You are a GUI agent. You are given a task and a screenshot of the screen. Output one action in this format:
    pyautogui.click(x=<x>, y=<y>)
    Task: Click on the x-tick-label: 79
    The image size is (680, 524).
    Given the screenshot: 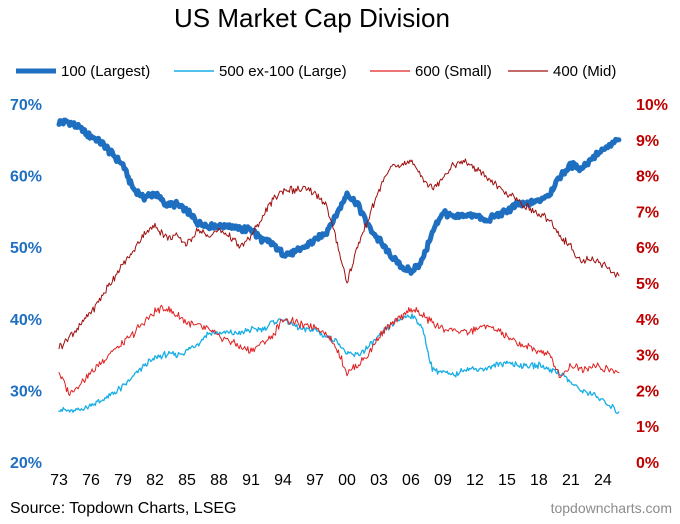 What is the action you would take?
    pyautogui.click(x=123, y=480)
    